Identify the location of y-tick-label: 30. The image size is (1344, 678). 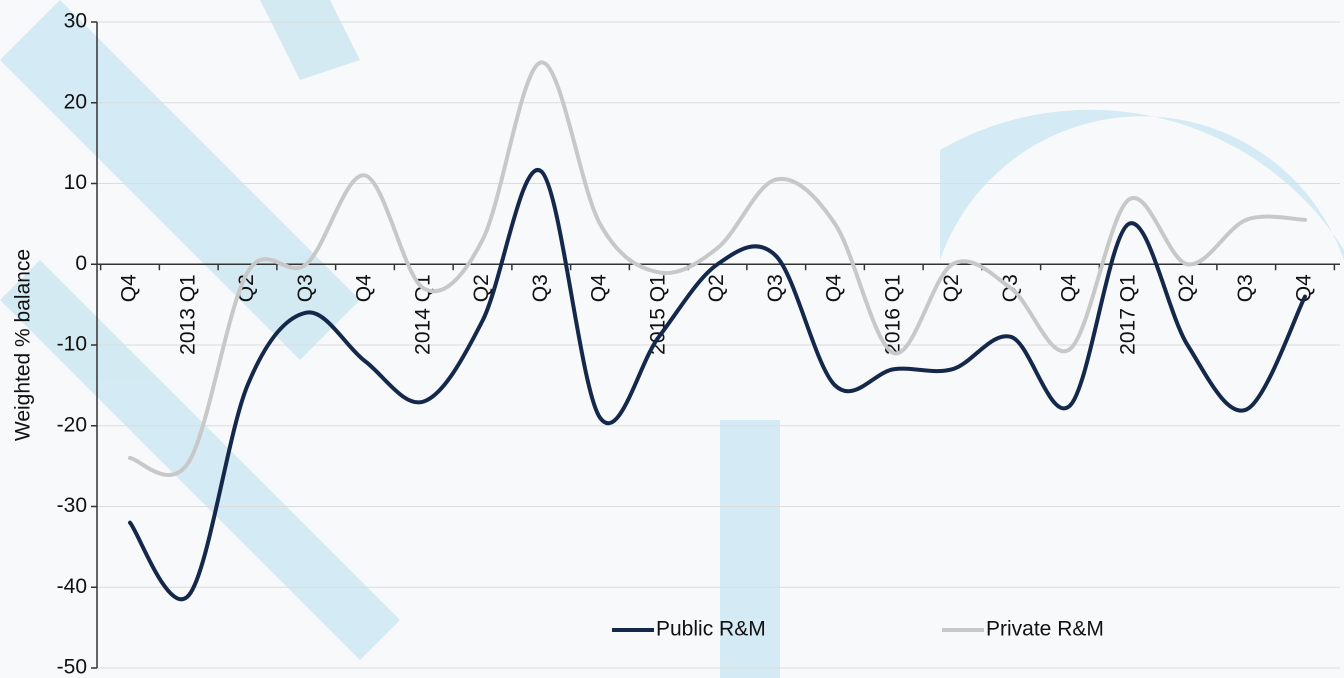
(75, 21).